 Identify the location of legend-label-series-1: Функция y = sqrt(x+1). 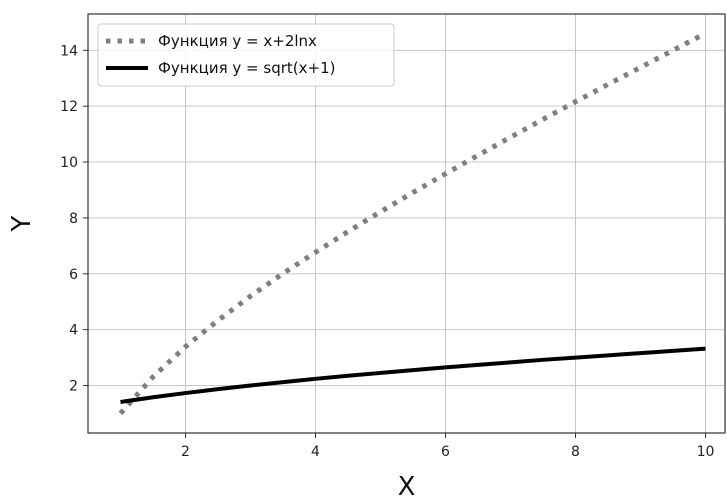
(246, 68).